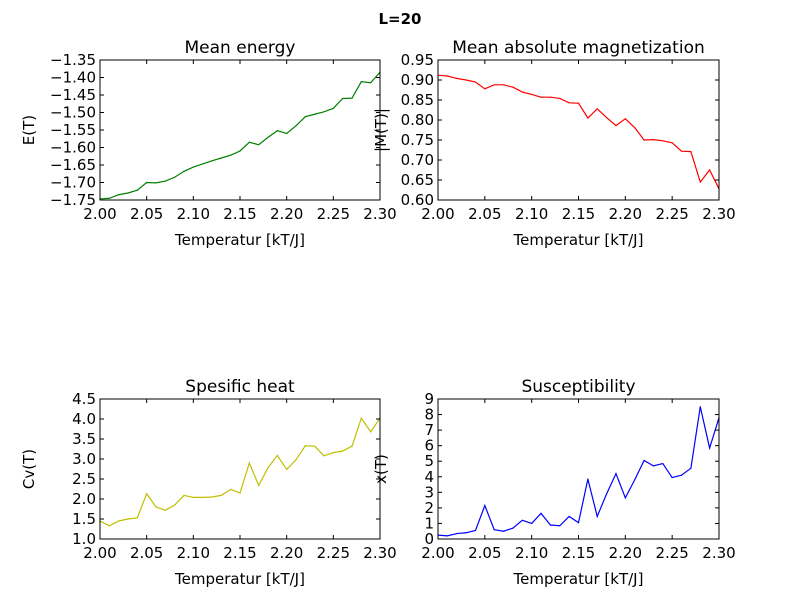 The image size is (800, 600). What do you see at coordinates (417, 140) in the screenshot?
I see `y-tick-label: 0.75` at bounding box center [417, 140].